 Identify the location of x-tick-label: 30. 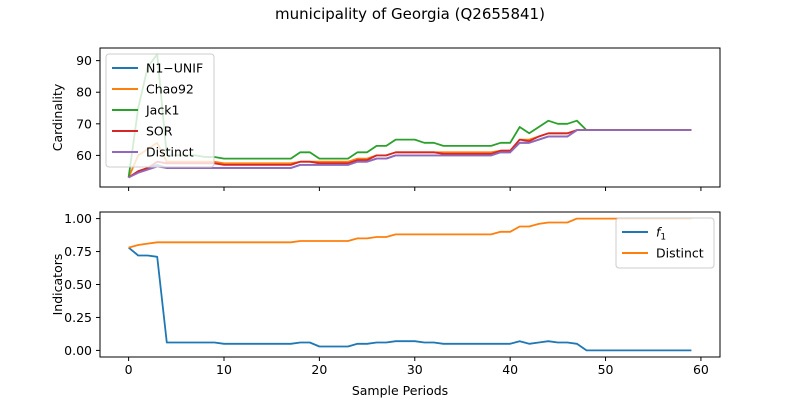
(415, 369).